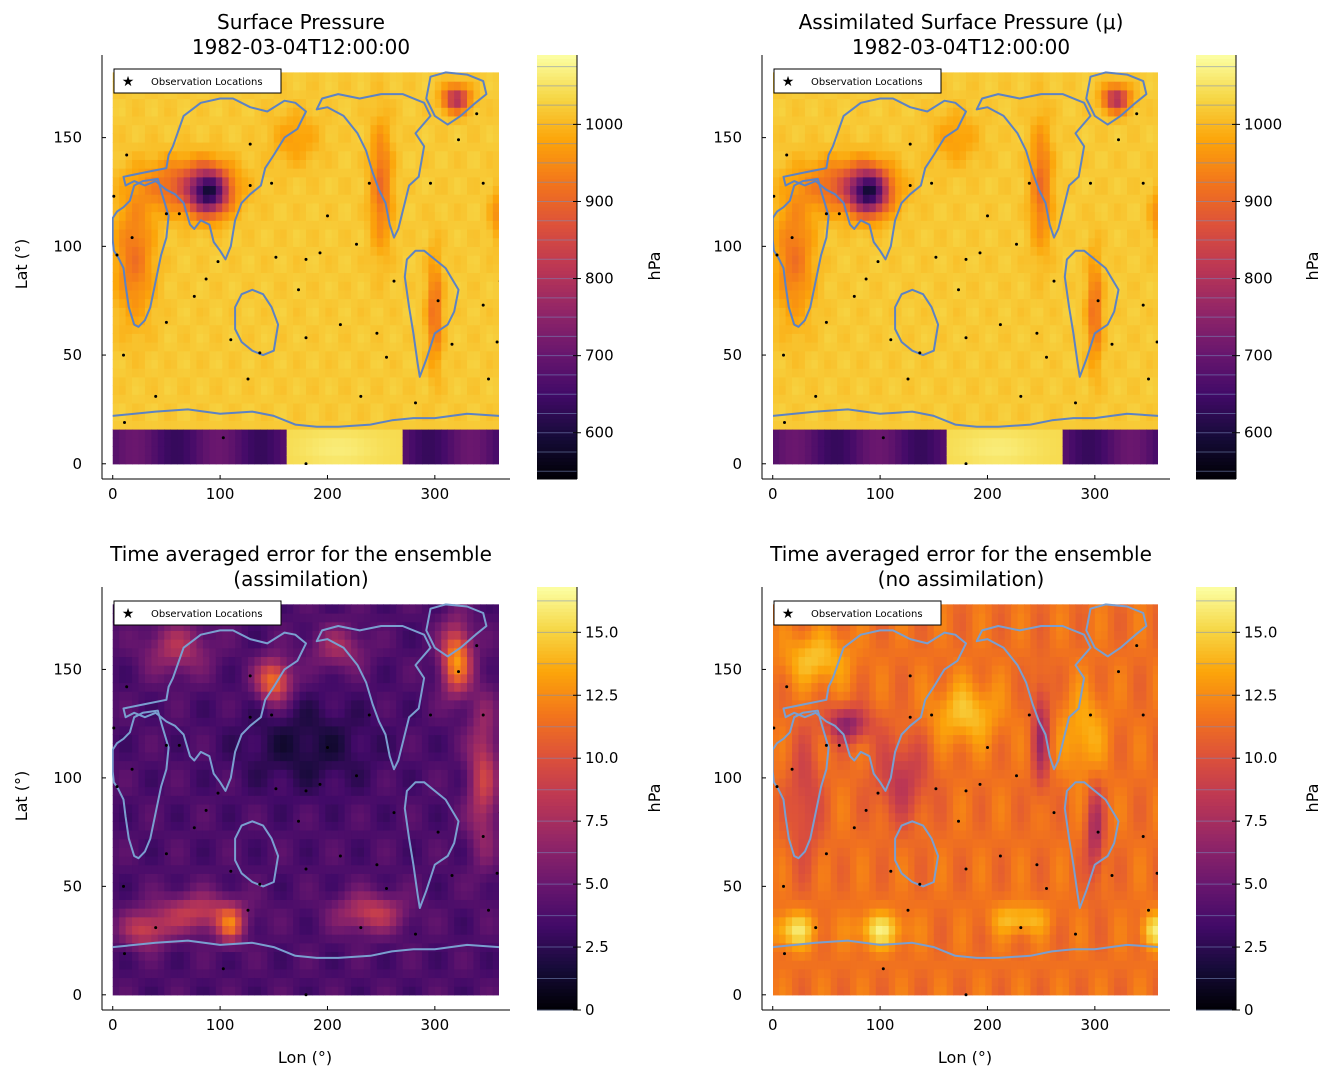  I want to click on observation-markers, so click(305, 288).